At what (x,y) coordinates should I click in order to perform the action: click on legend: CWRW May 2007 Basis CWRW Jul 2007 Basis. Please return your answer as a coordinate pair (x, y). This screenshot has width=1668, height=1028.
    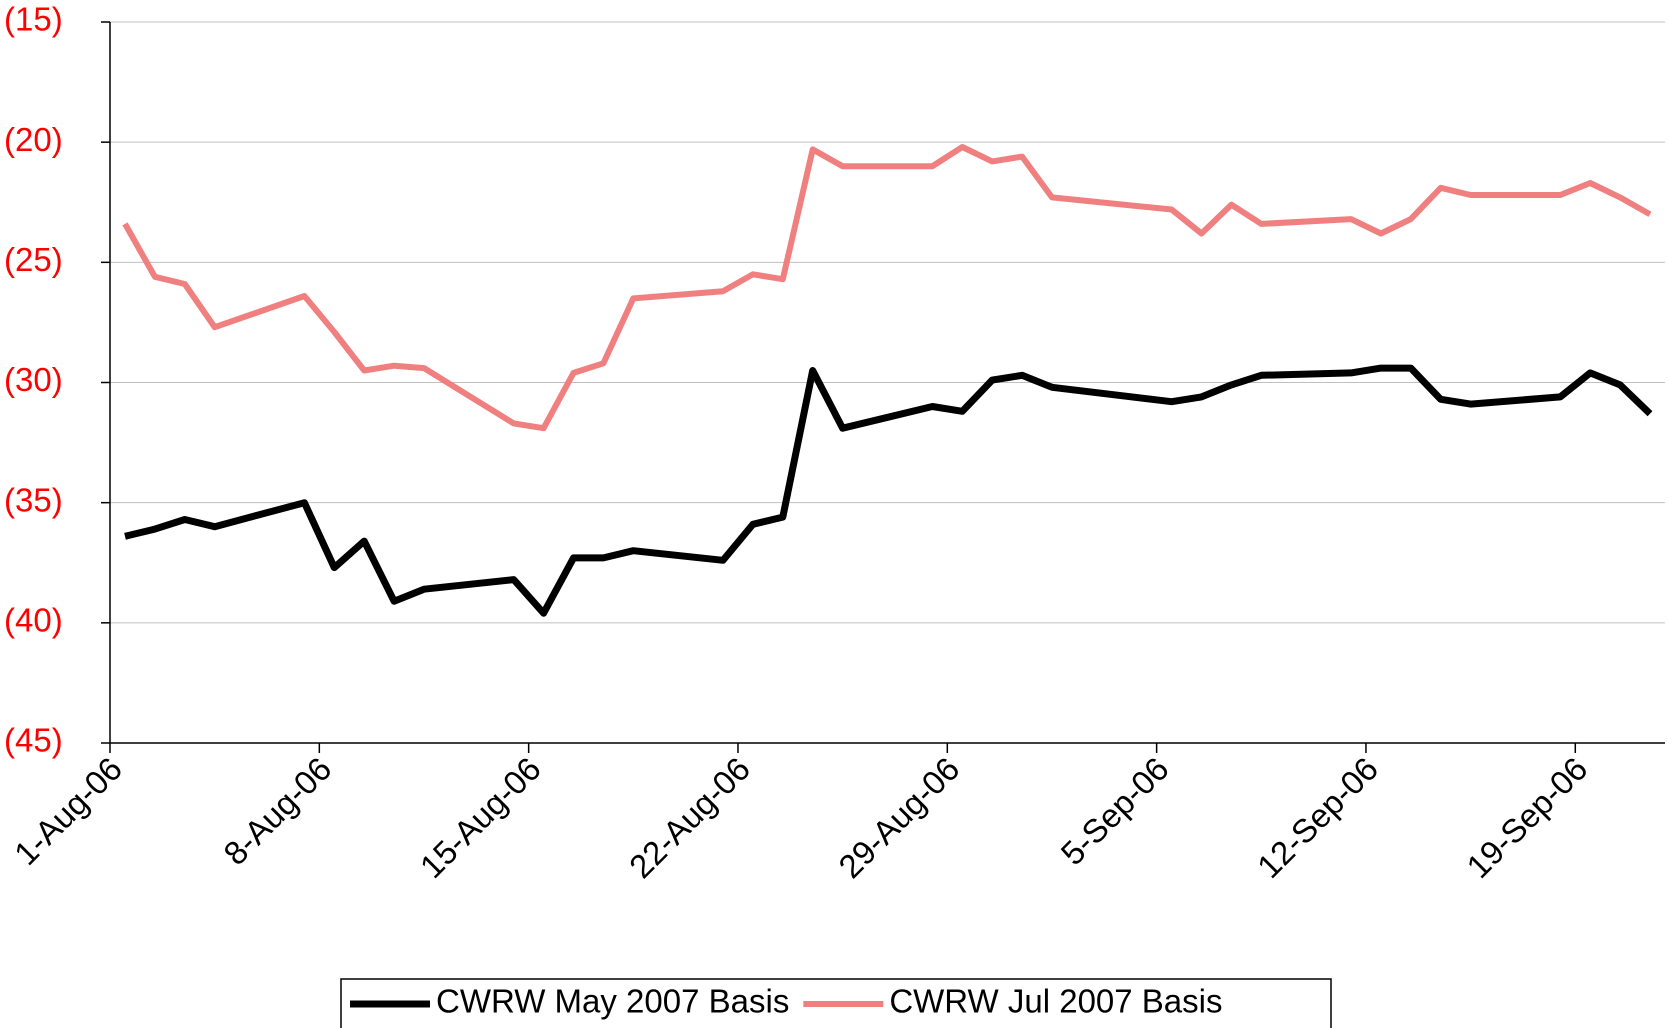
    Looking at the image, I should click on (836, 1003).